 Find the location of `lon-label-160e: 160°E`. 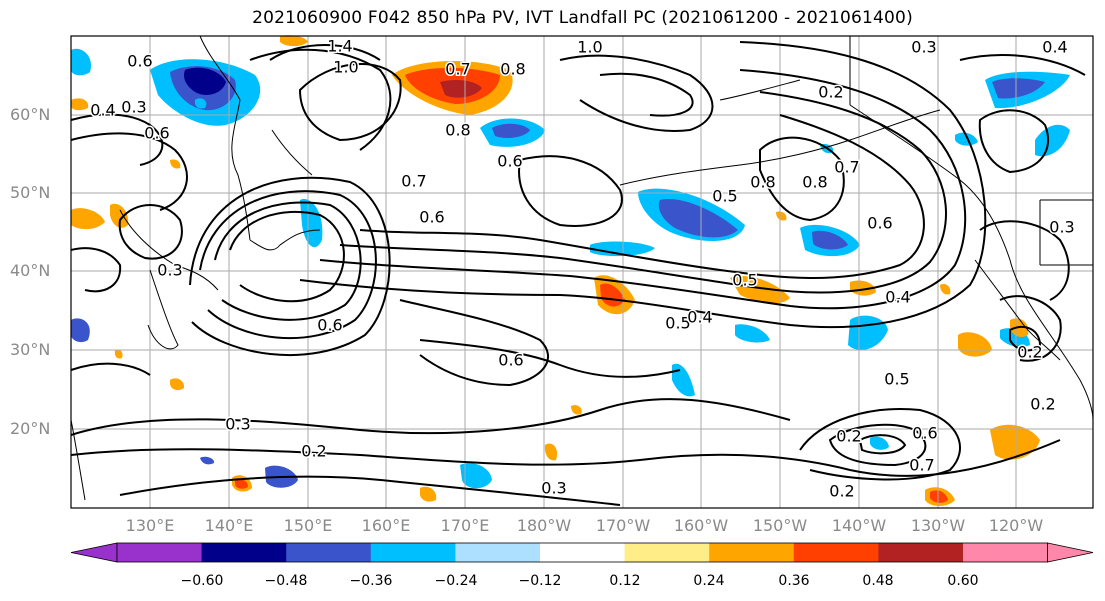

lon-label-160e: 160°E is located at coordinates (386, 525).